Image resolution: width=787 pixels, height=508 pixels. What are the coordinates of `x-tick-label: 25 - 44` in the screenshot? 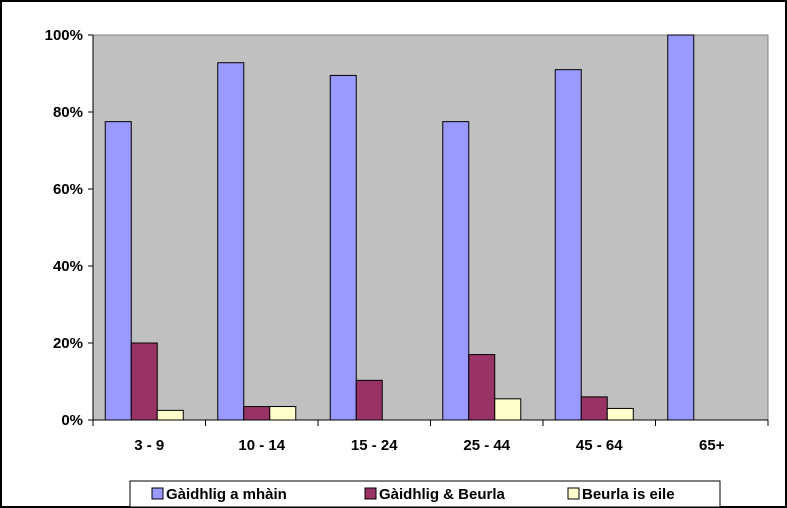 It's located at (486, 445).